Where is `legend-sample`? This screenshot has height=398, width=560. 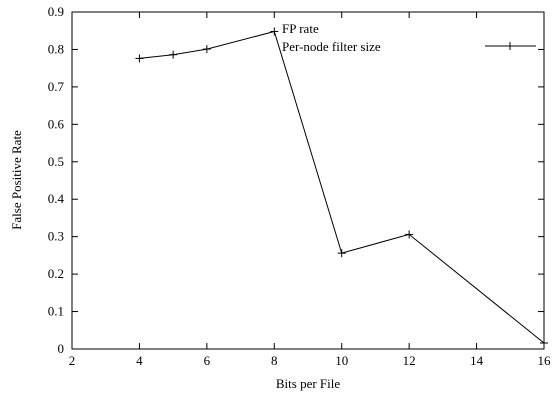
legend-sample is located at coordinates (510, 46).